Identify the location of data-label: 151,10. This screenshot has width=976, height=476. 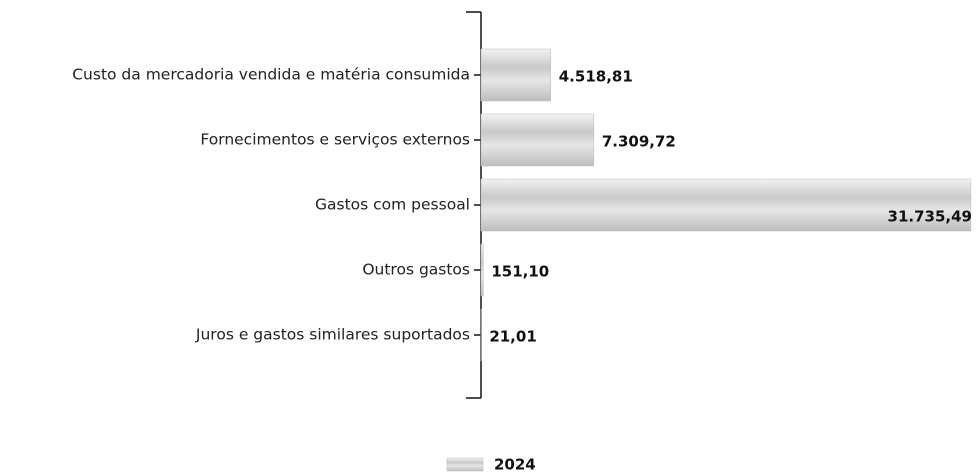
(520, 272).